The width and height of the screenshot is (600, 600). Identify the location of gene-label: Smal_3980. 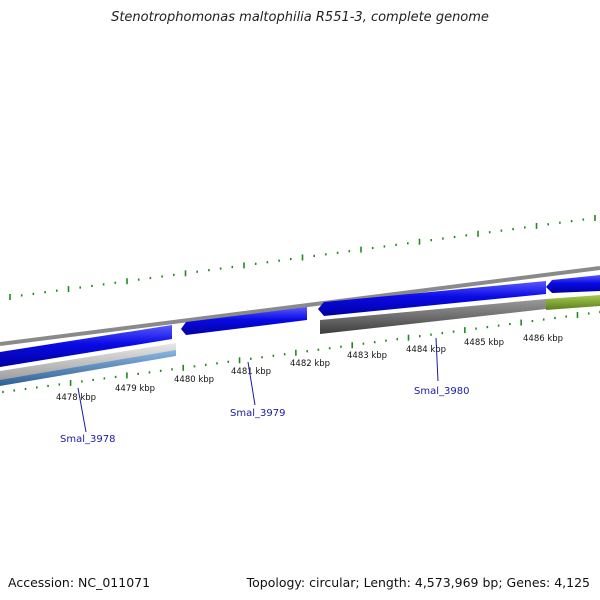
(441, 391).